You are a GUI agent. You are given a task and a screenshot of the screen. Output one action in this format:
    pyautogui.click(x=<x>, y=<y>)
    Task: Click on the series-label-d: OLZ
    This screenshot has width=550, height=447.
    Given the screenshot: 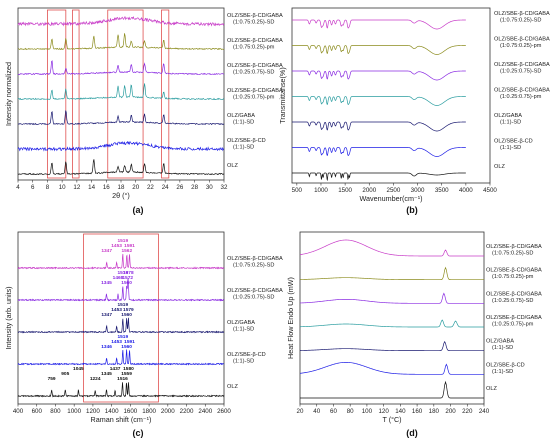 What is the action you would take?
    pyautogui.click(x=491, y=389)
    